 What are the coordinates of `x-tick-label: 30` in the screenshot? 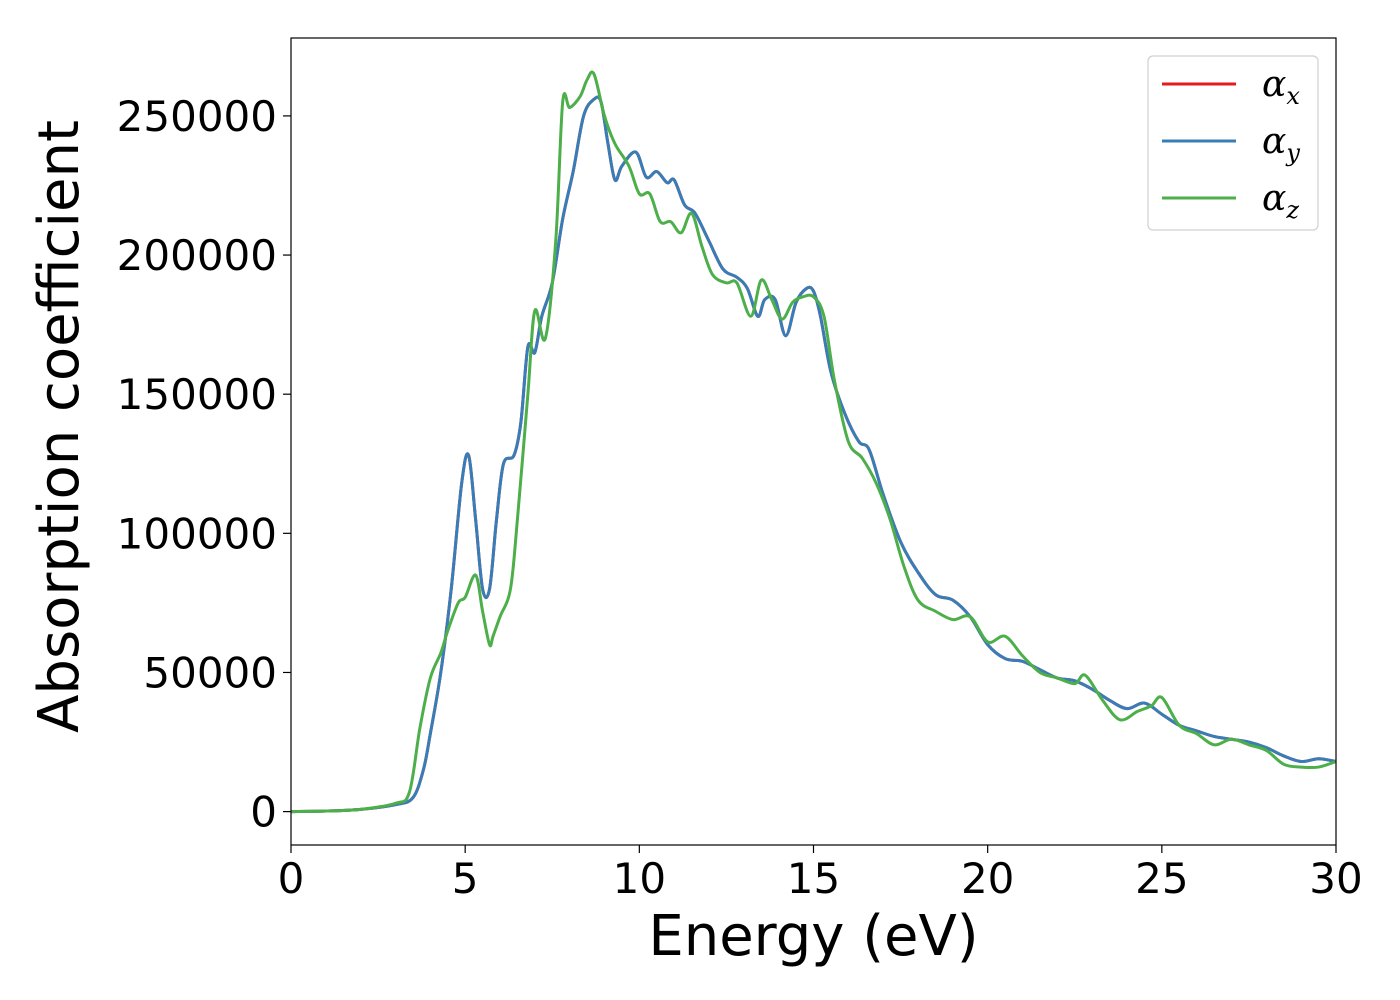 It's located at (1335, 878).